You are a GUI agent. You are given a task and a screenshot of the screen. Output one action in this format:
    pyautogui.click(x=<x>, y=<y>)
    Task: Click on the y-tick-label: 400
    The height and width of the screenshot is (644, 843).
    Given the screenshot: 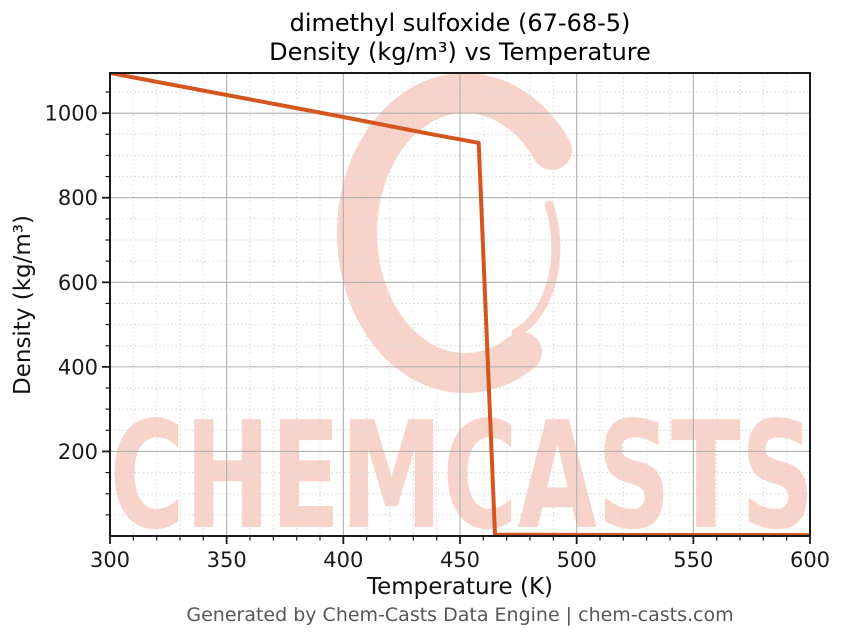 What is the action you would take?
    pyautogui.click(x=78, y=367)
    